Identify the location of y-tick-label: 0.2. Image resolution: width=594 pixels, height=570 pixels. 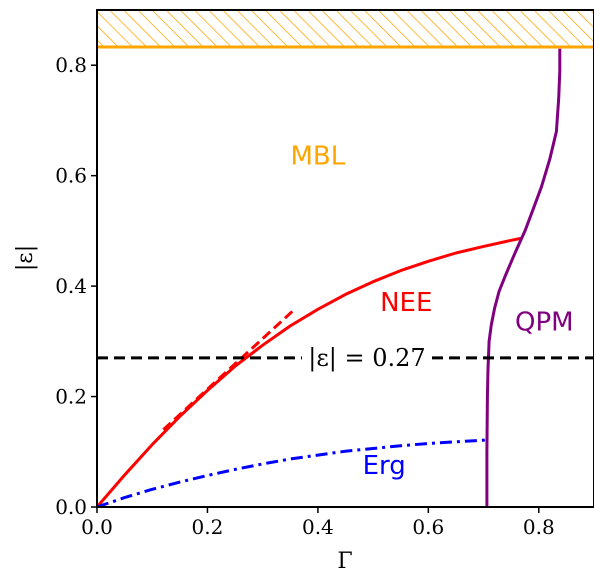
(71, 397).